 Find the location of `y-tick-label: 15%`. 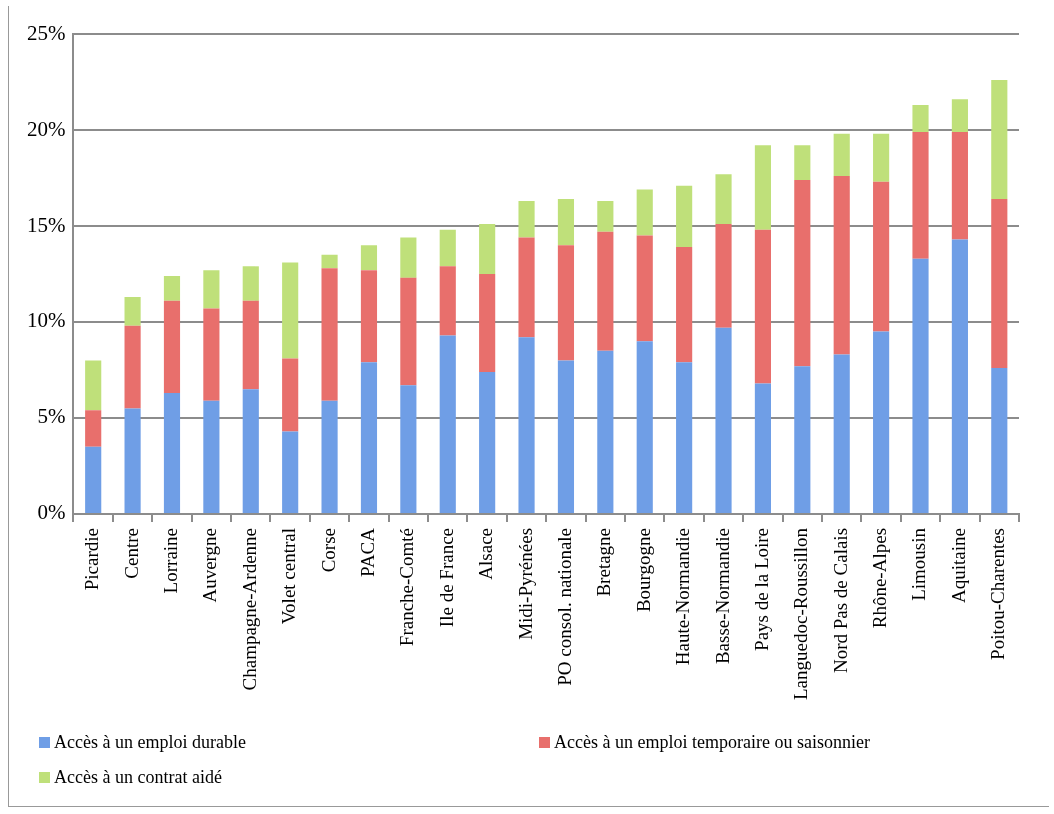

y-tick-label: 15% is located at coordinates (46, 224).